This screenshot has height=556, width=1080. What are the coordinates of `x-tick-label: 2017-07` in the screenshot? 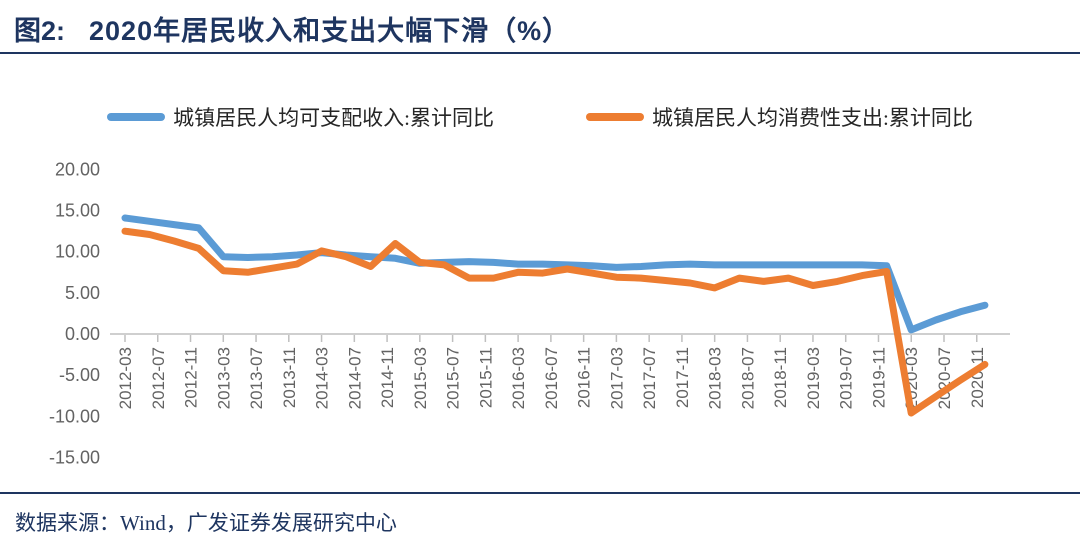 It's located at (649, 378).